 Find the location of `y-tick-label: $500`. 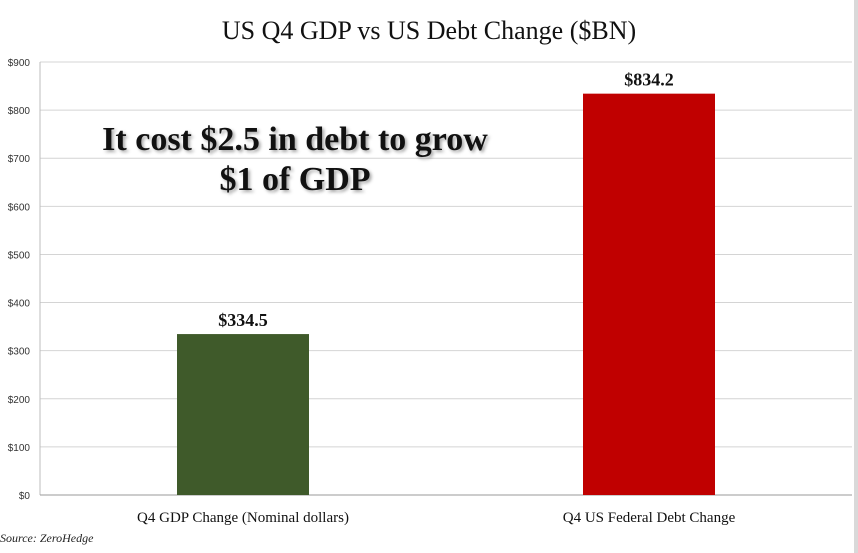

y-tick-label: $500 is located at coordinates (19, 255).